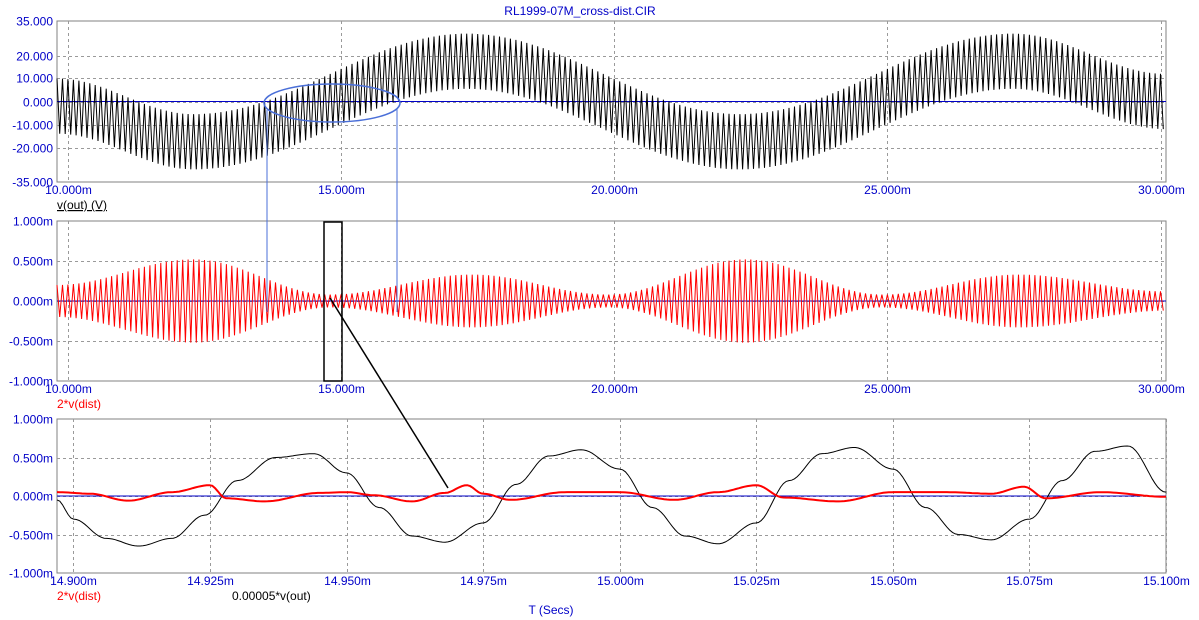 This screenshot has height=620, width=1199. Describe the element at coordinates (32, 126) in the screenshot. I see `y-tick-label: -10.000` at that location.